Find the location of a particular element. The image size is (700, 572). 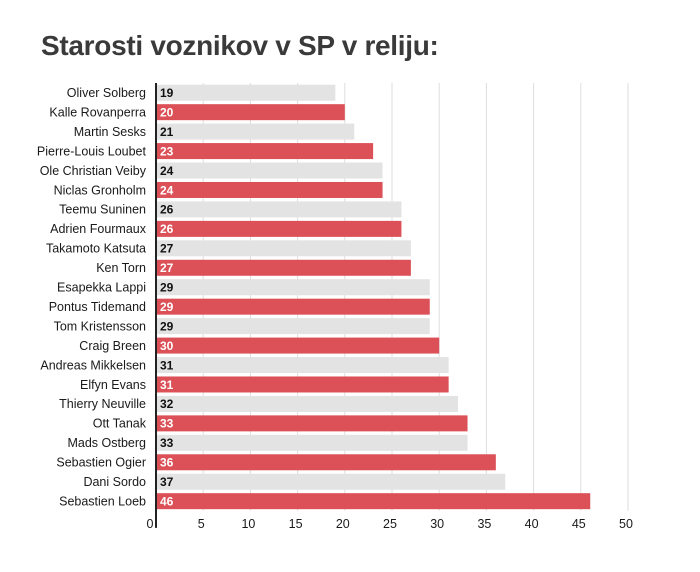

x-tick-label: 20 is located at coordinates (343, 524).